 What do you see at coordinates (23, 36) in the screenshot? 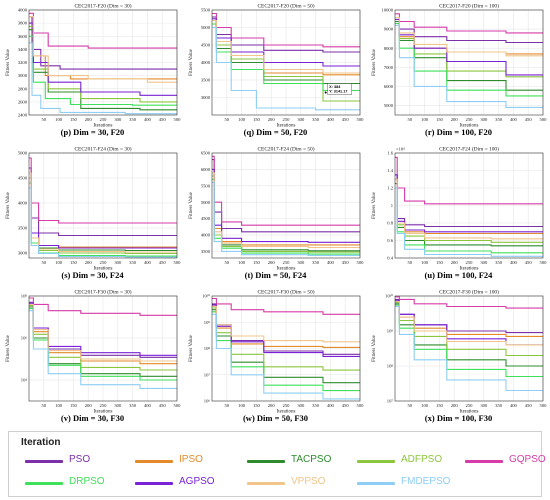
I see `y-tick-label: 3600` at bounding box center [23, 36].